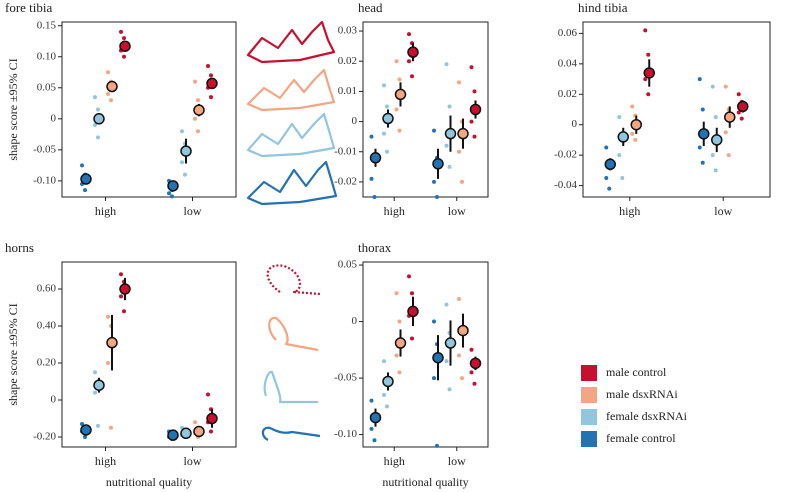 This screenshot has width=796, height=492. What do you see at coordinates (375, 247) in the screenshot?
I see `panel-title: thorax` at bounding box center [375, 247].